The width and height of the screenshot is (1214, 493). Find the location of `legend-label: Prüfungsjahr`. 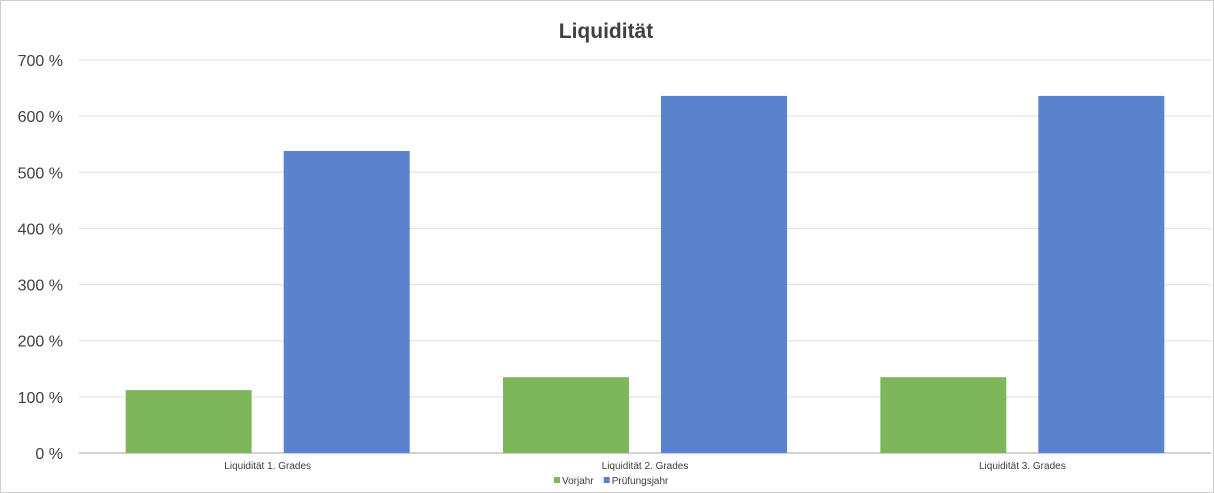

legend-label: Prüfungsjahr is located at coordinates (640, 481).